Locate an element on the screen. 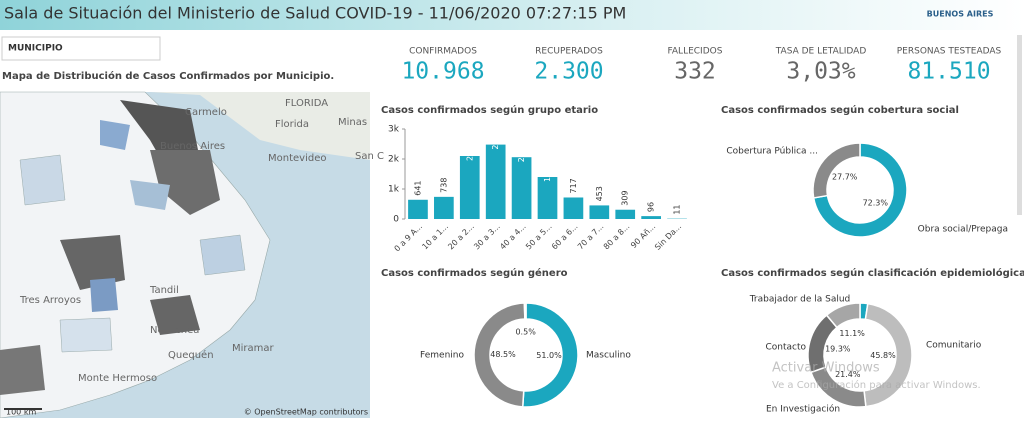 The image size is (1024, 422). scrollbar is located at coordinates (1019, 125).